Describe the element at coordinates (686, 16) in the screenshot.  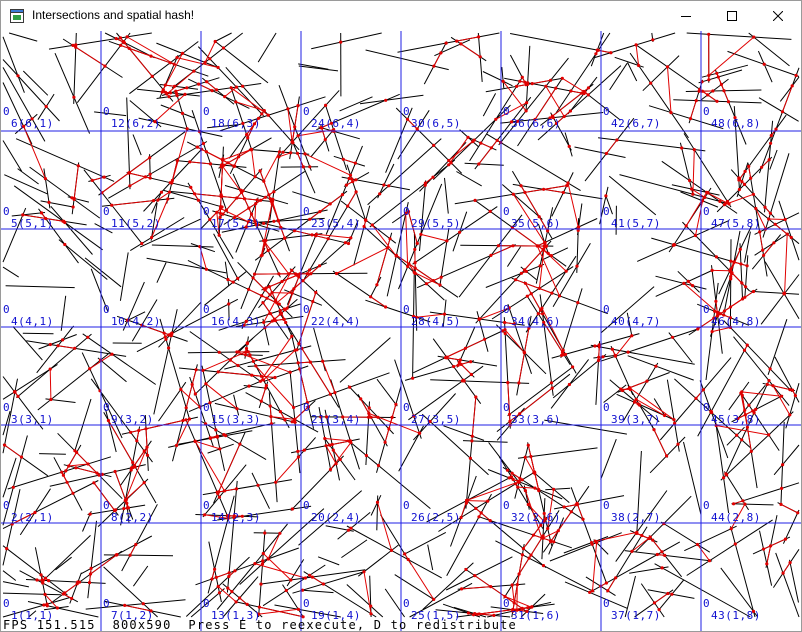
I see `minimize-button` at that location.